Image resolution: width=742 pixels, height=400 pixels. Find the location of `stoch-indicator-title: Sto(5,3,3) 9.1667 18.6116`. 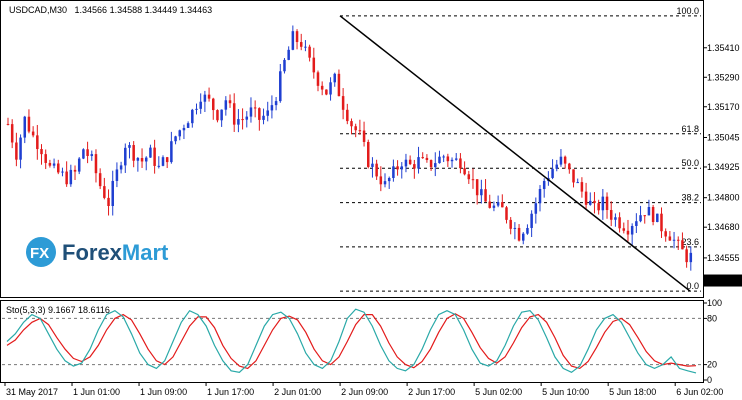

stoch-indicator-title: Sto(5,3,3) 9.1667 18.6116 is located at coordinates (58, 310).